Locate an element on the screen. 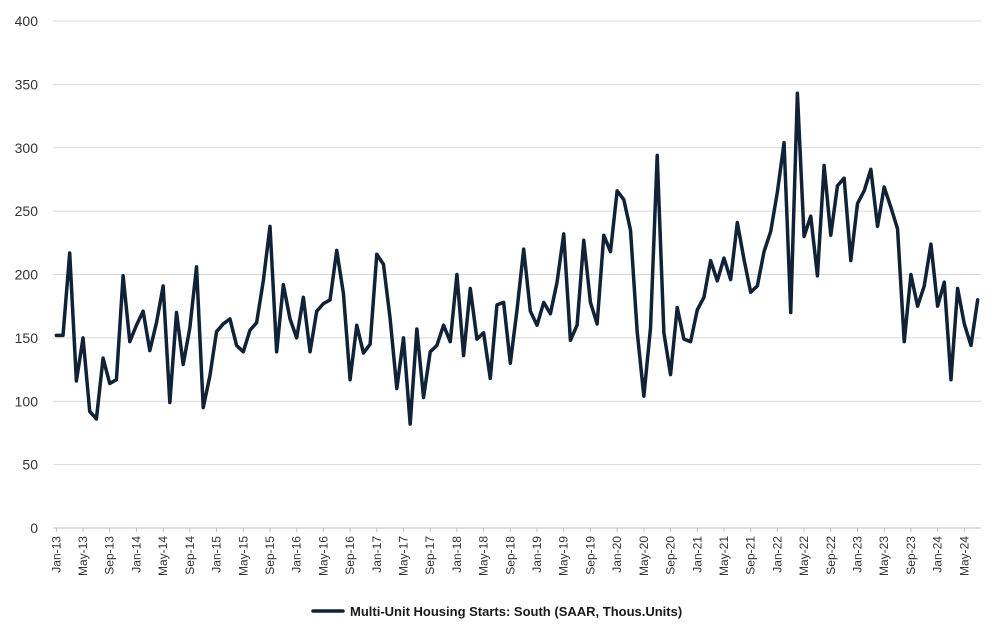 This screenshot has width=1000, height=639. x-tick-label: May-13 is located at coordinates (83, 556).